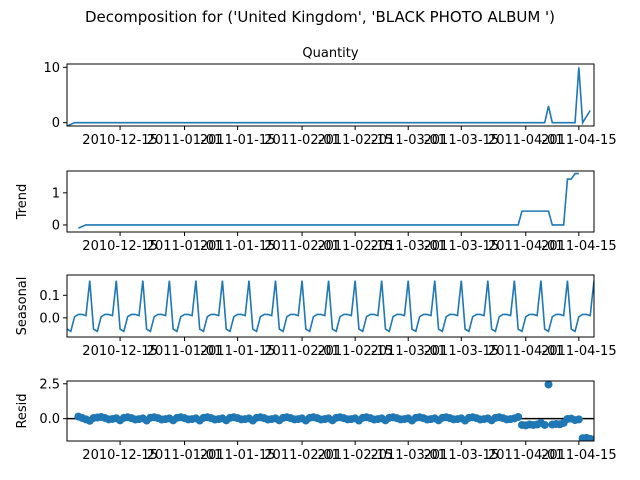 The height and width of the screenshot is (480, 640). Describe the element at coordinates (51, 68) in the screenshot. I see `y-tick-label: 10` at that location.